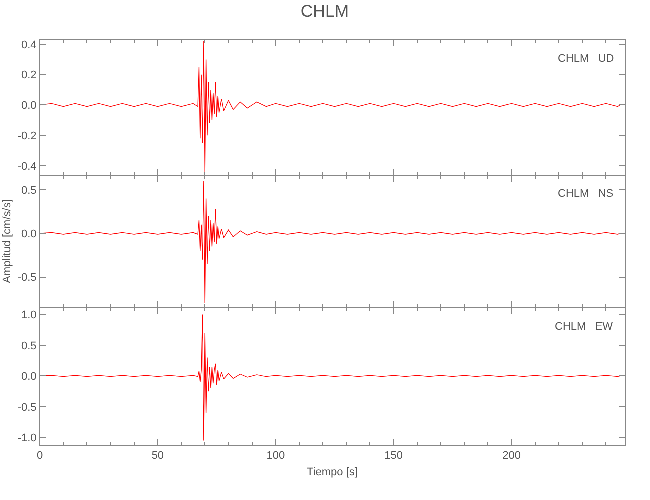 The height and width of the screenshot is (500, 650). I want to click on y-tick-label: -0.2, so click(27, 136).